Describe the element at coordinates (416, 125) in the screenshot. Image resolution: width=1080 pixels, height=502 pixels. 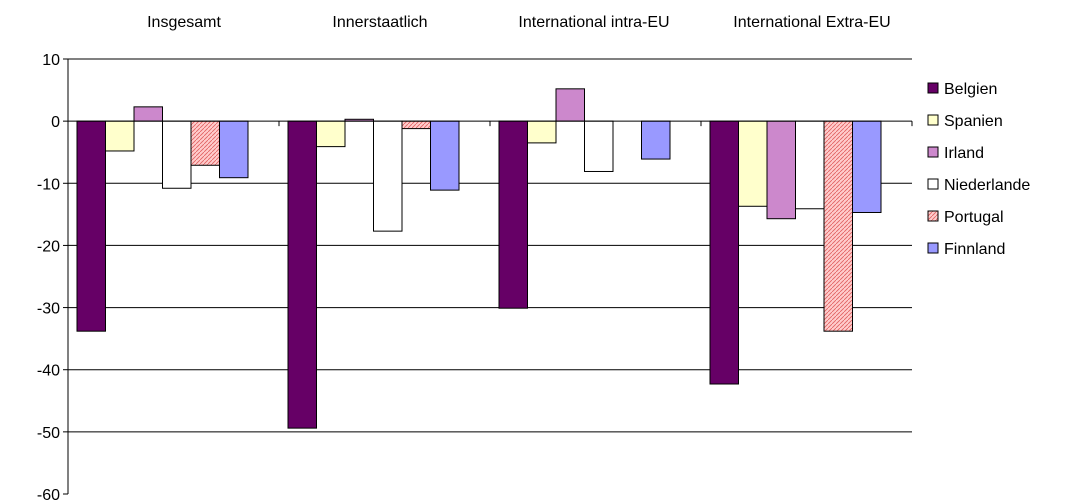
I see `bar-portugal-innerstaatlich` at that location.